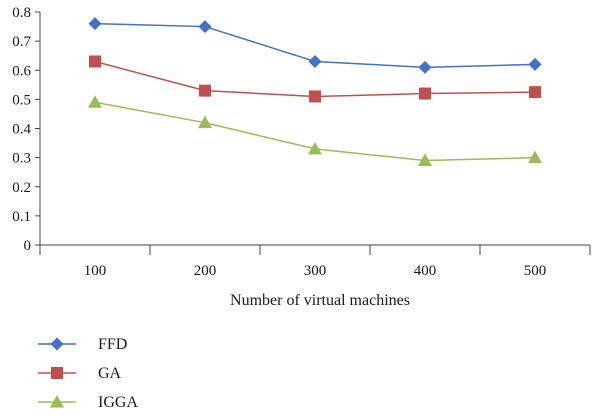  What do you see at coordinates (205, 271) in the screenshot?
I see `x-tick-label: 200` at bounding box center [205, 271].